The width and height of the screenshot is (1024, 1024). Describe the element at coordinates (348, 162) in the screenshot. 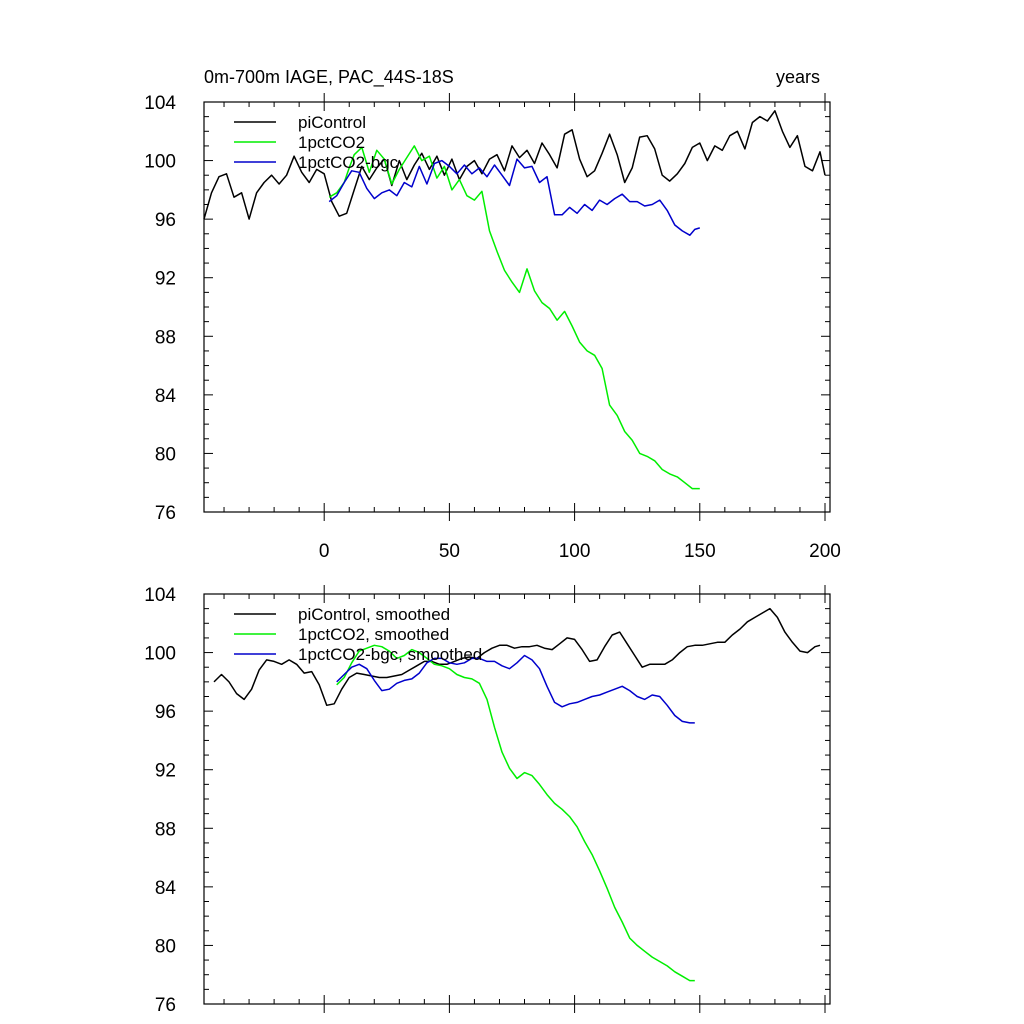

I see `legend-label: 1pctCO2-bgc` at that location.